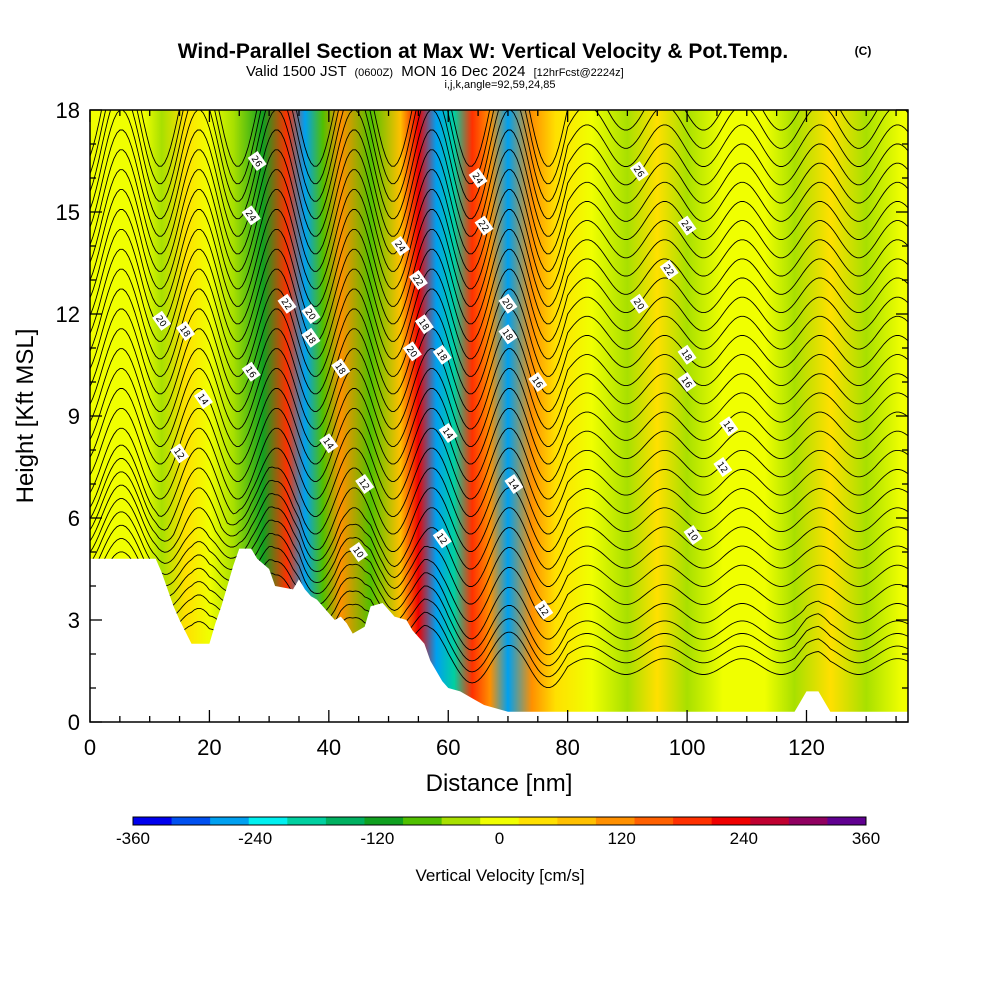  Describe the element at coordinates (74, 620) in the screenshot. I see `y-tick-label-3: 3` at that location.